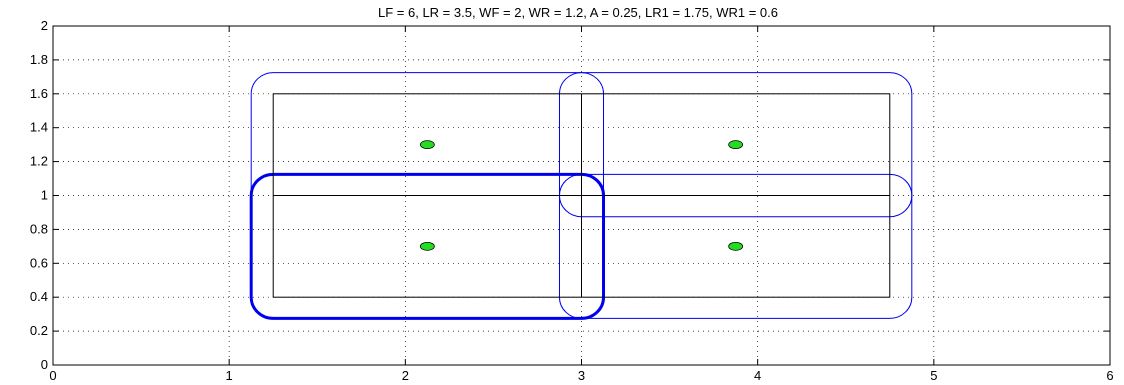  Describe the element at coordinates (39, 127) in the screenshot. I see `y-tick-label: 1.4` at that location.